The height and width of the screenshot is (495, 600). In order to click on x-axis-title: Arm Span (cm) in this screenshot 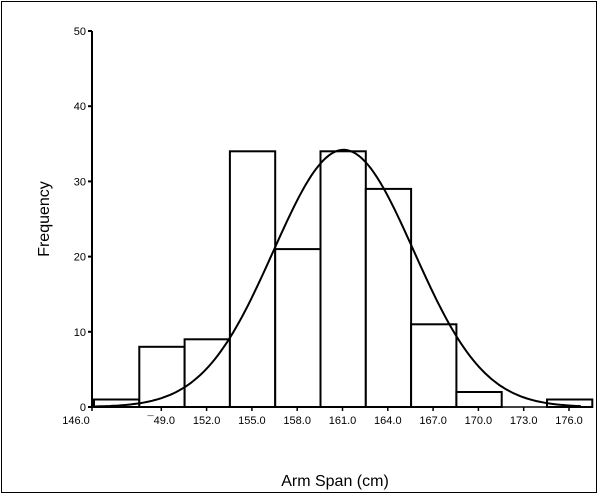, I will do `click(335, 481)`.